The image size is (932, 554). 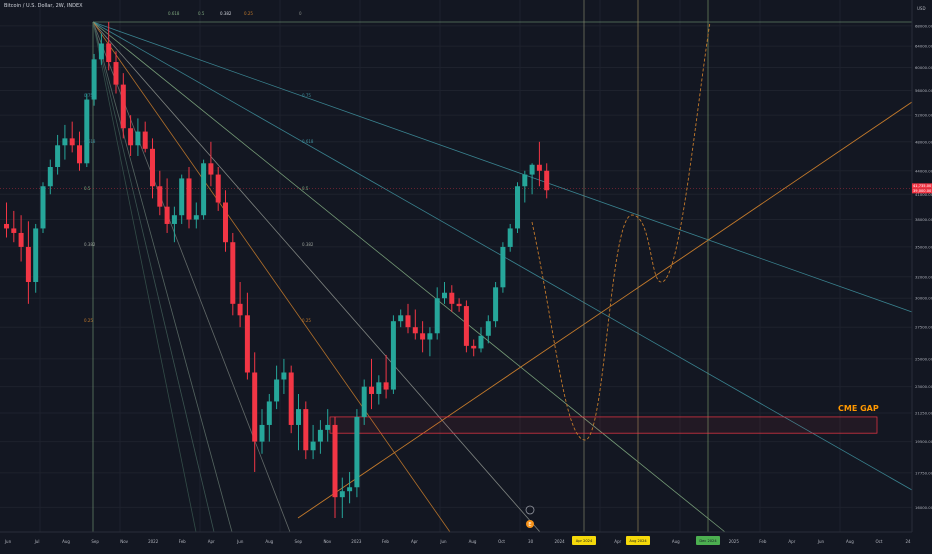 I want to click on fan-level-label-left: 0.25, so click(x=88, y=320).